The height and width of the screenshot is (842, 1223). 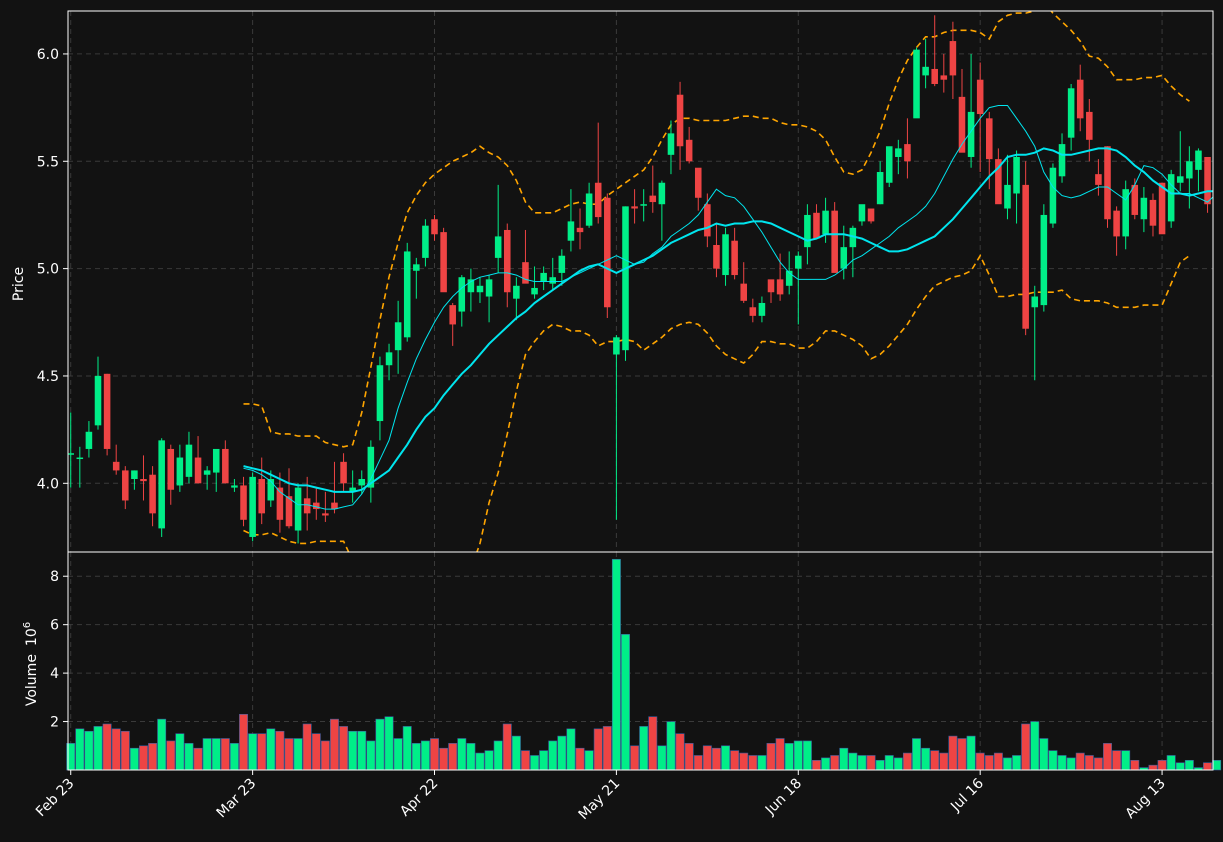 What do you see at coordinates (54, 577) in the screenshot?
I see `volume-tick-label: 8` at bounding box center [54, 577].